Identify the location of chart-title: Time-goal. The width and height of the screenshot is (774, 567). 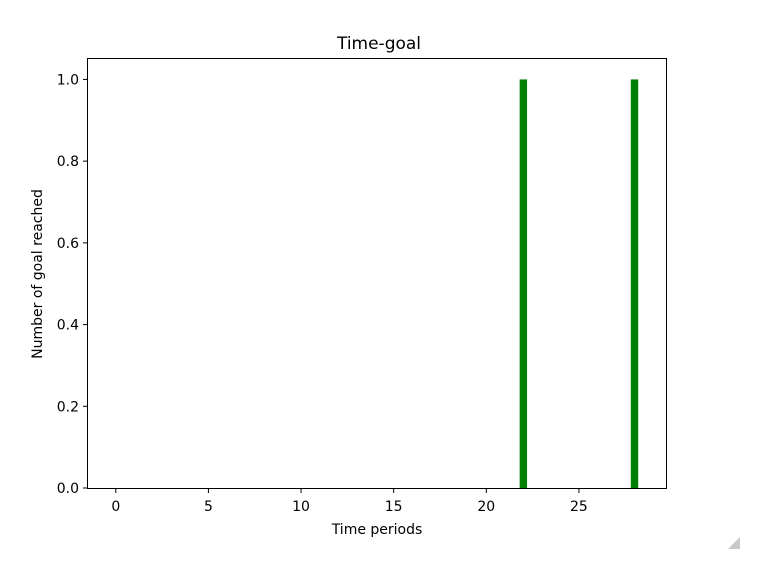
(378, 44).